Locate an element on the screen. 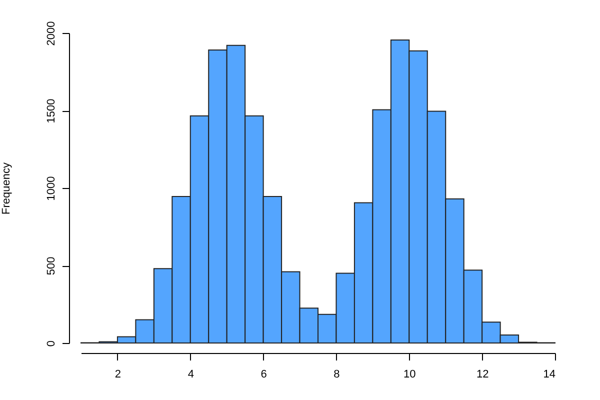  y-tick-label: 500 is located at coordinates (52, 266).